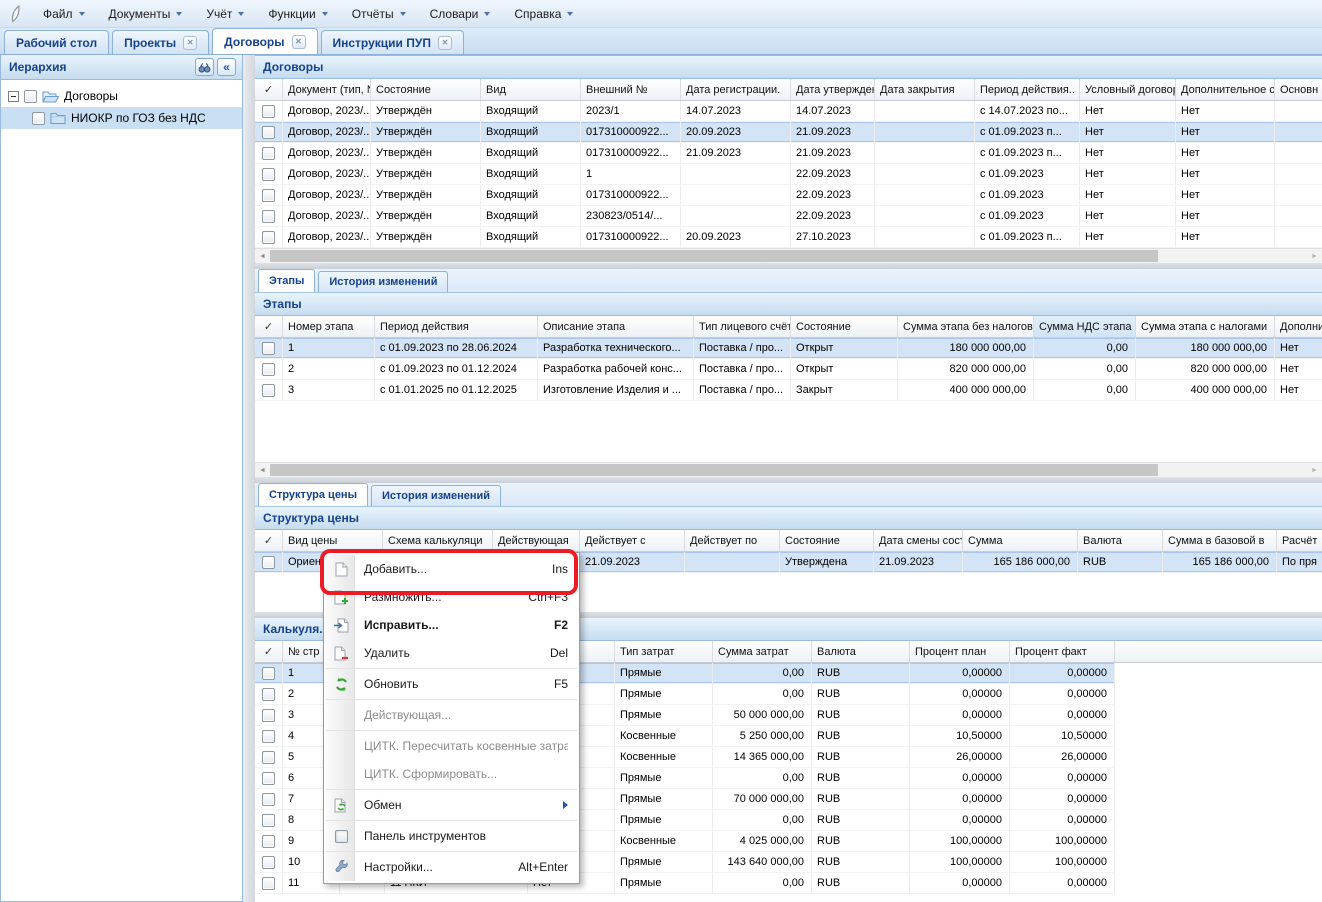 This screenshot has height=902, width=1322. What do you see at coordinates (543, 14) in the screenshot?
I see `menu-help: Справка` at bounding box center [543, 14].